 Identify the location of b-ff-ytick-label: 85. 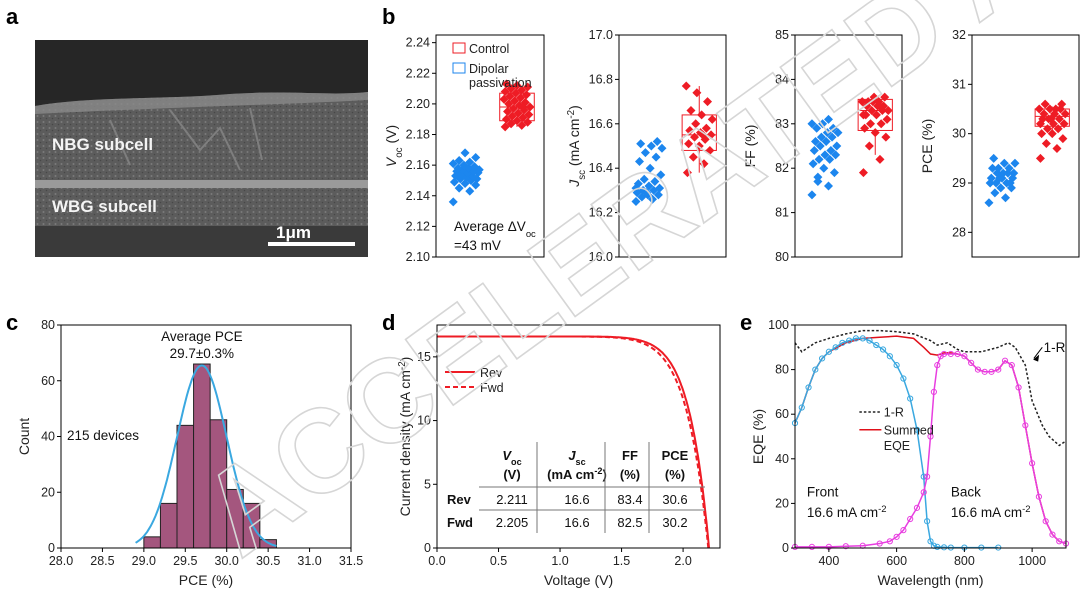
(782, 35).